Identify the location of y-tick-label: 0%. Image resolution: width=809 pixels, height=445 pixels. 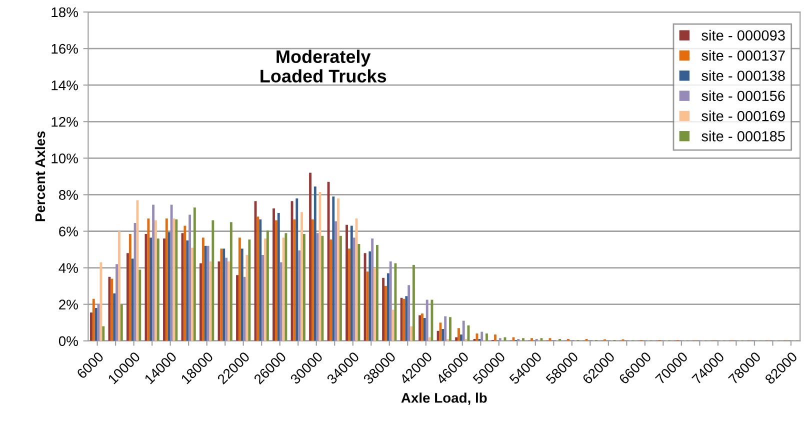
(68, 341).